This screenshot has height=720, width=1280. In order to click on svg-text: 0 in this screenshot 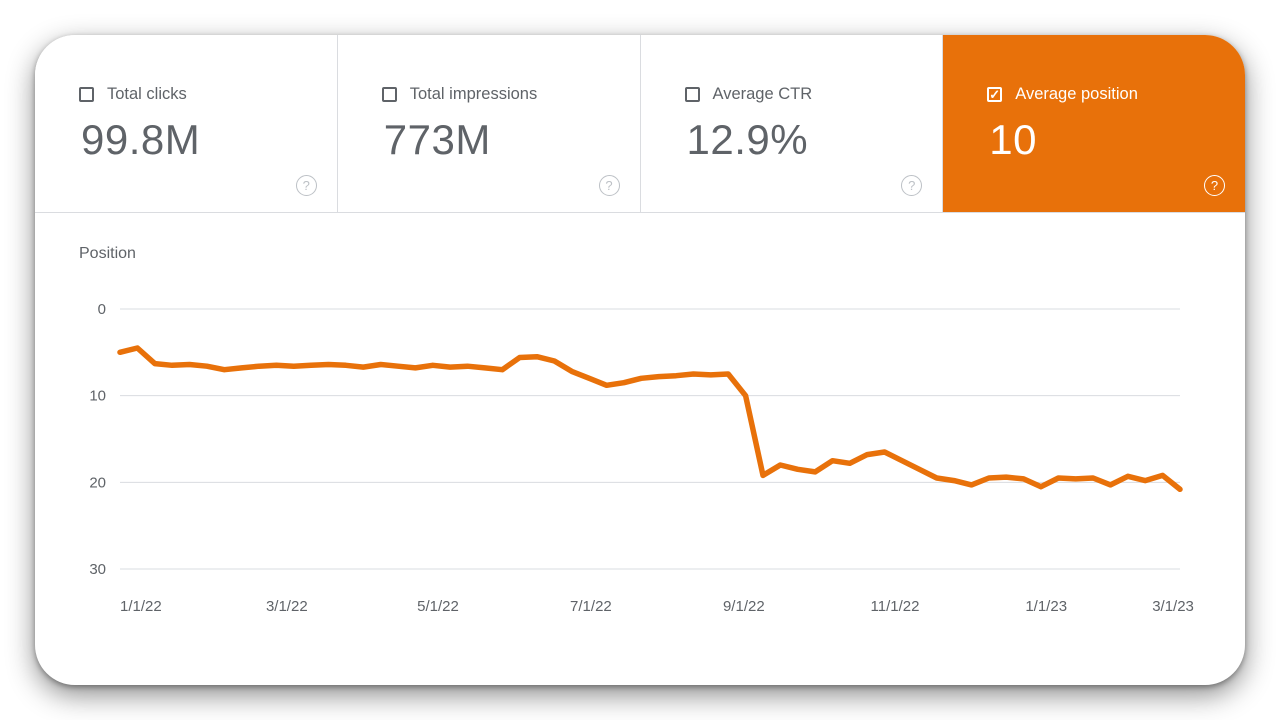, I will do `click(102, 309)`.